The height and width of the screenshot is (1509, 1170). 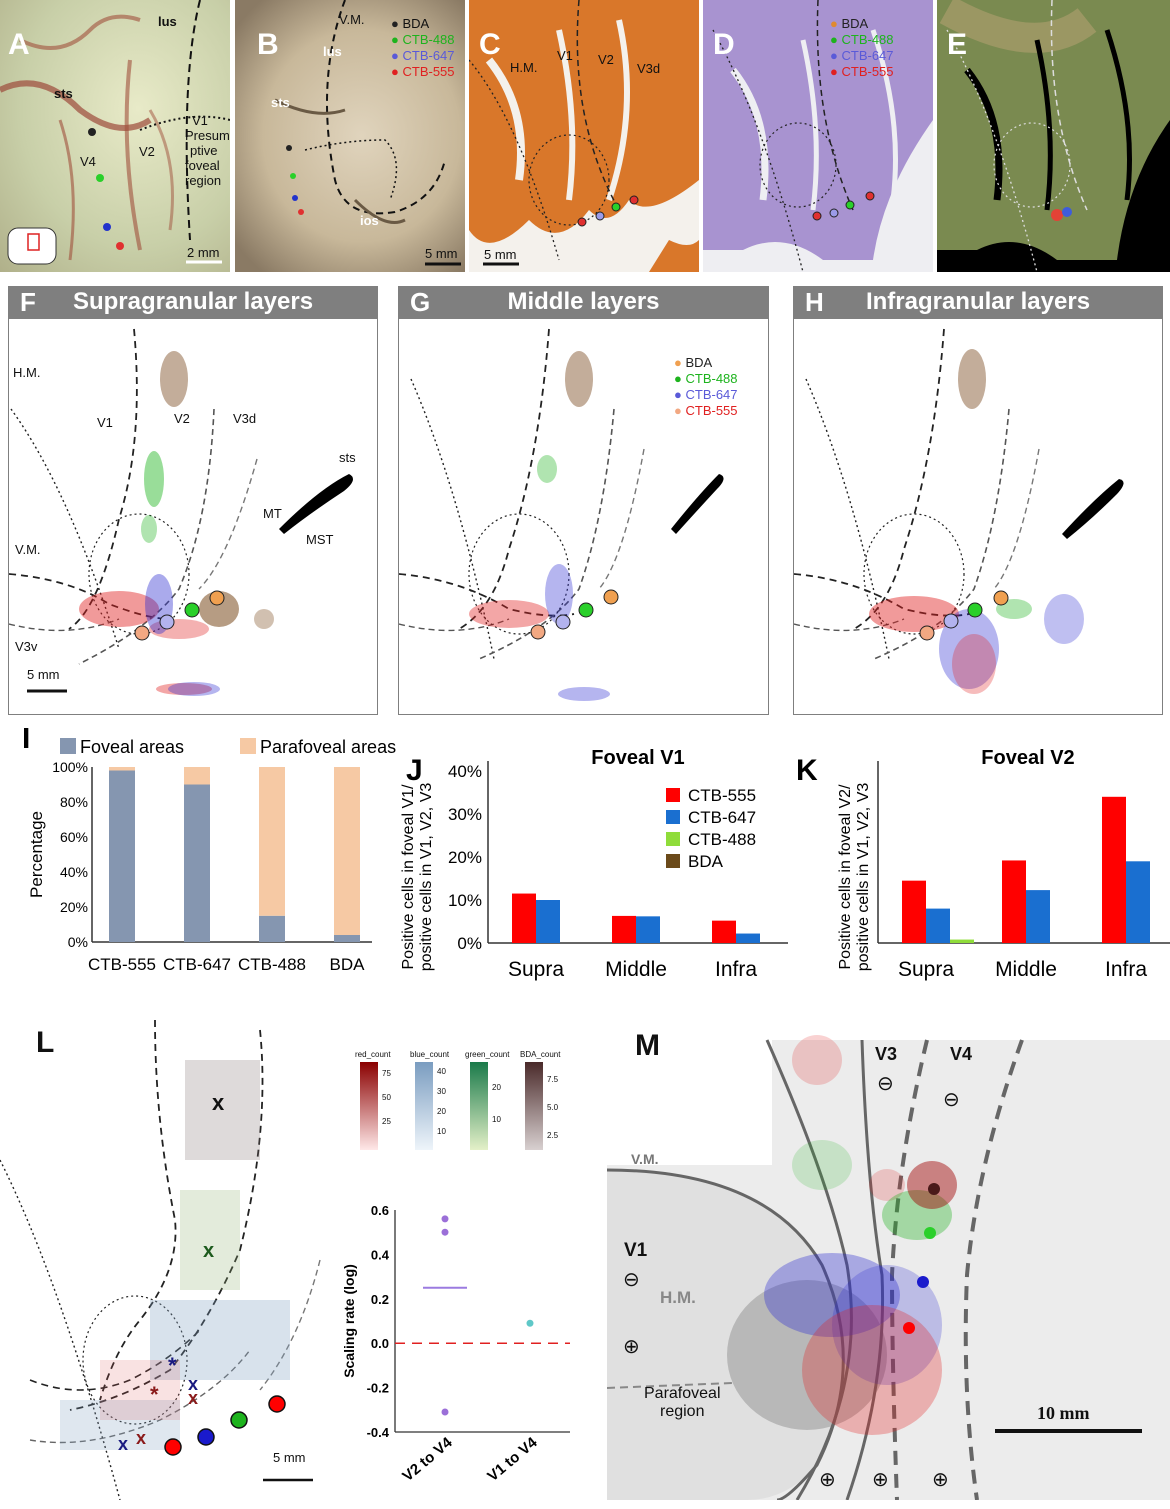 I want to click on panel-f-header: F Supragranular layers, so click(x=193, y=302).